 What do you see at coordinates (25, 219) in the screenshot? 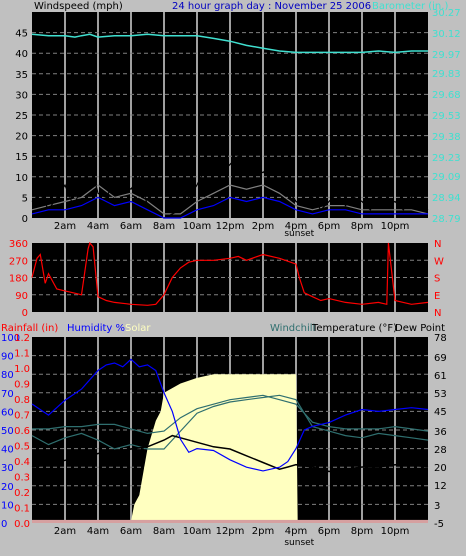
I see `wind-tick-label: 0` at bounding box center [25, 219].